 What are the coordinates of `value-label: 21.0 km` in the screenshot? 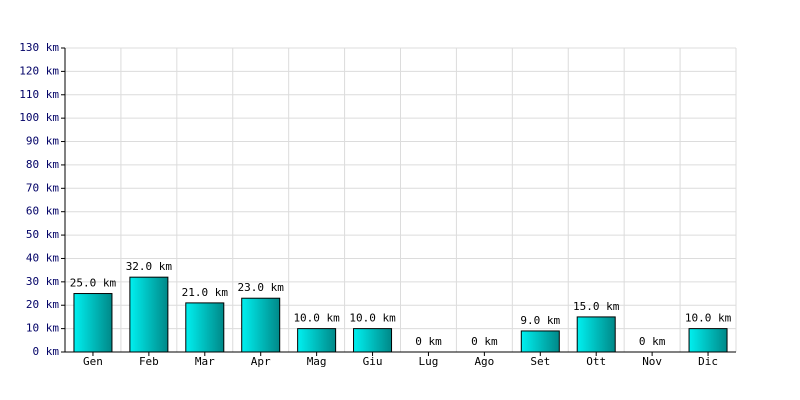 It's located at (205, 292).